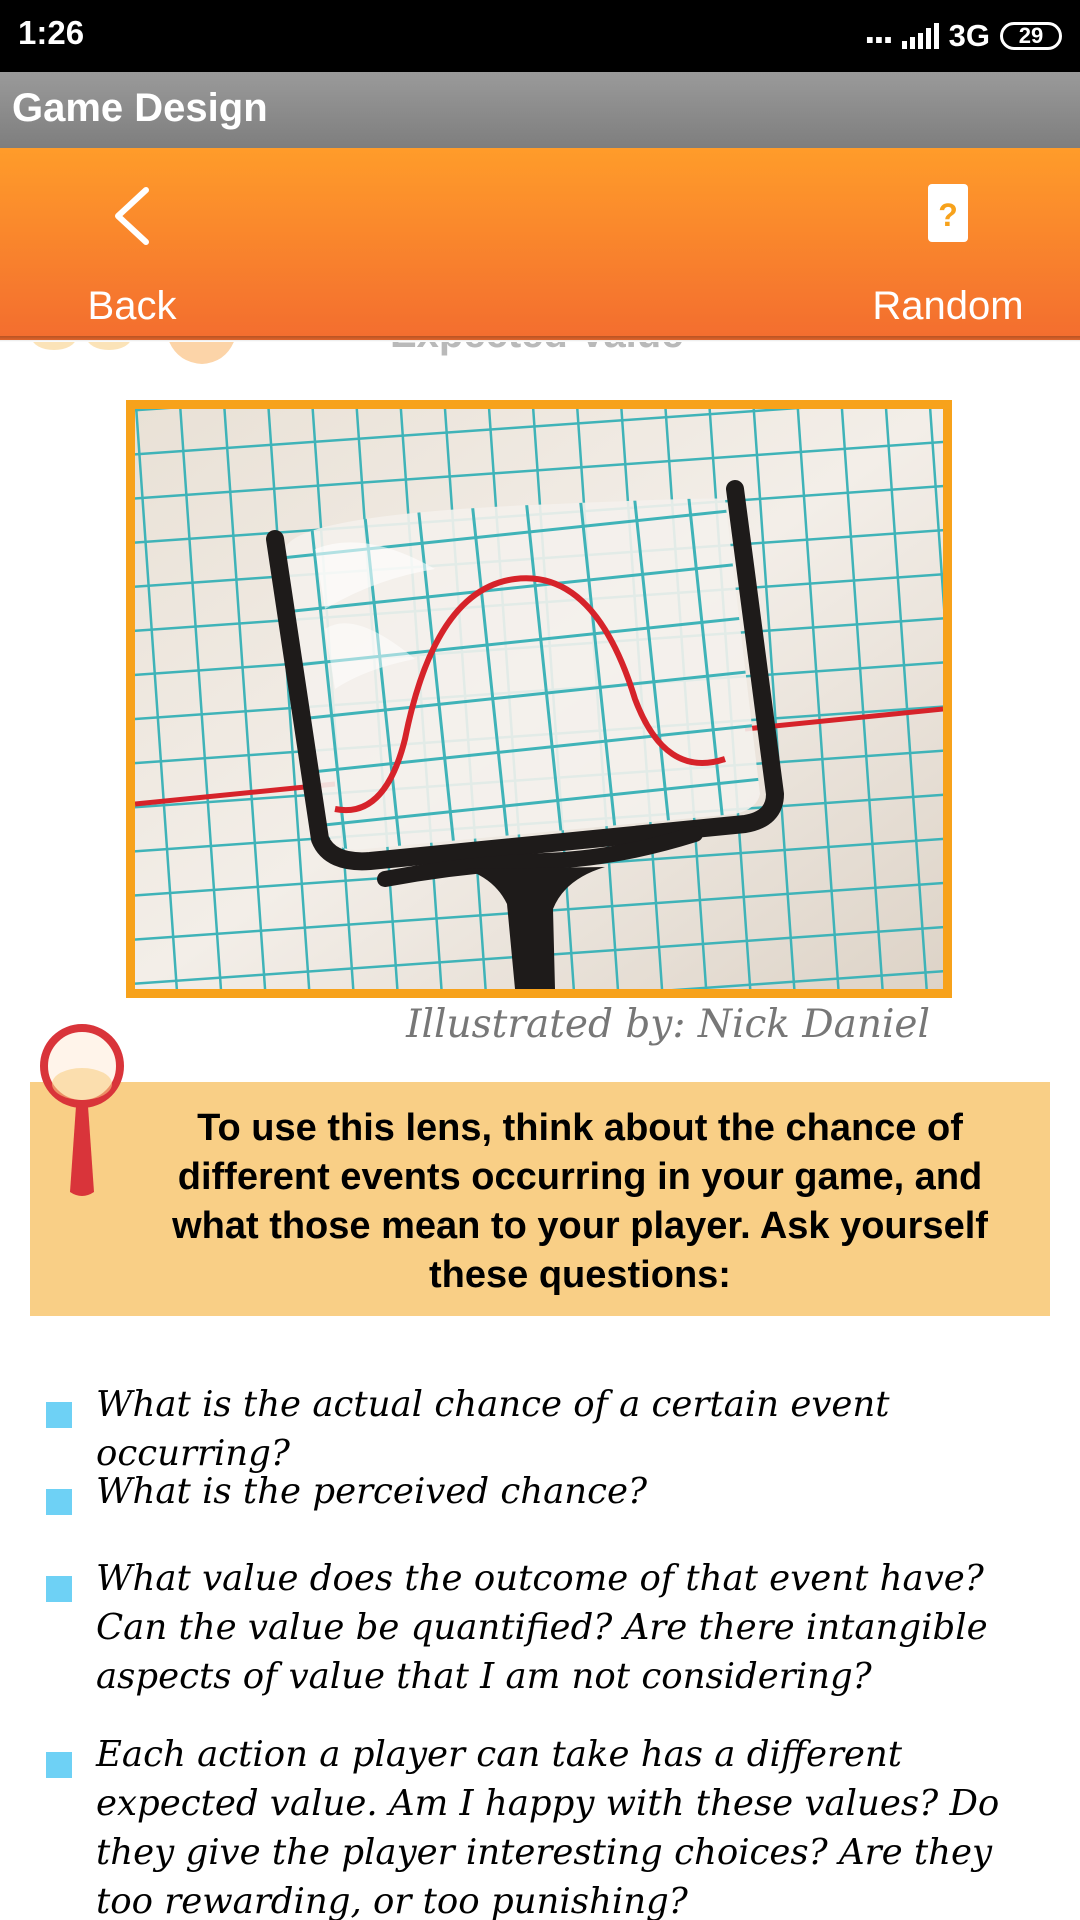 The width and height of the screenshot is (1080, 1920). What do you see at coordinates (372, 1491) in the screenshot?
I see `question-text: What is the perceived chance?` at bounding box center [372, 1491].